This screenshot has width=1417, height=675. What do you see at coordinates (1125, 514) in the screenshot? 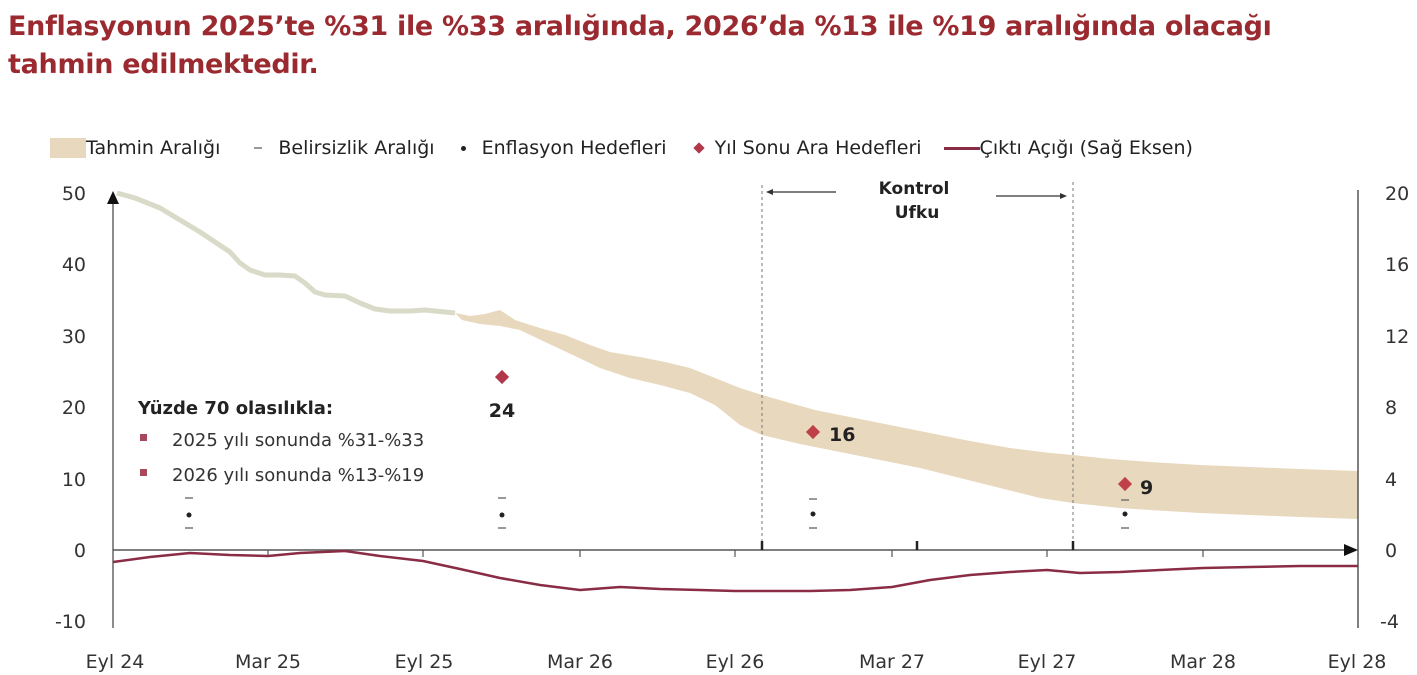
I see `inflation-target-2027` at bounding box center [1125, 514].